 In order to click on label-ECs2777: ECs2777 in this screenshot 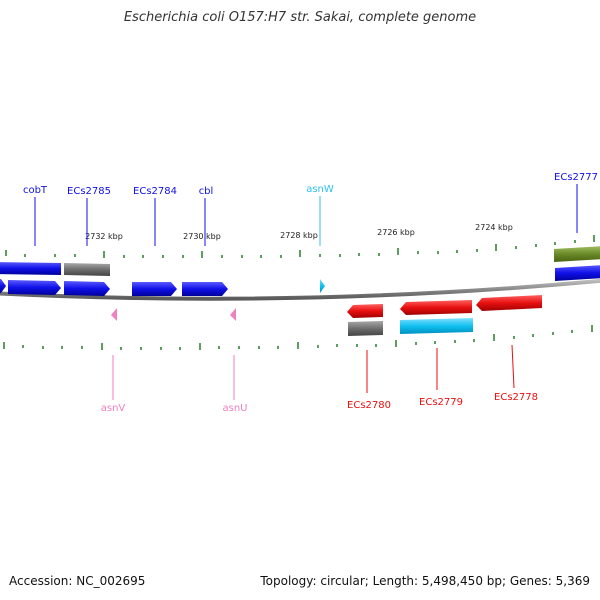, I will do `click(576, 177)`.